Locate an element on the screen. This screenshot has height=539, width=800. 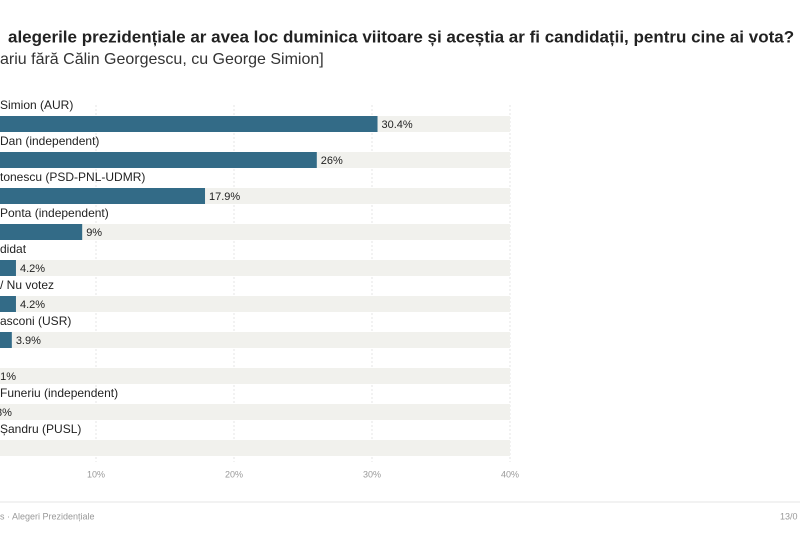
value-label: 1.8% is located at coordinates (6, 413).